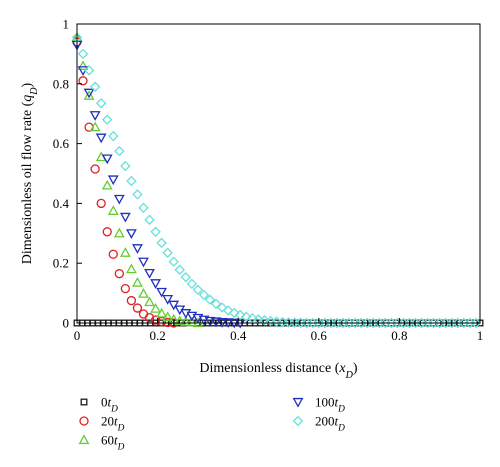  Describe the element at coordinates (399, 335) in the screenshot. I see `x-tick-label: 0.8` at that location.